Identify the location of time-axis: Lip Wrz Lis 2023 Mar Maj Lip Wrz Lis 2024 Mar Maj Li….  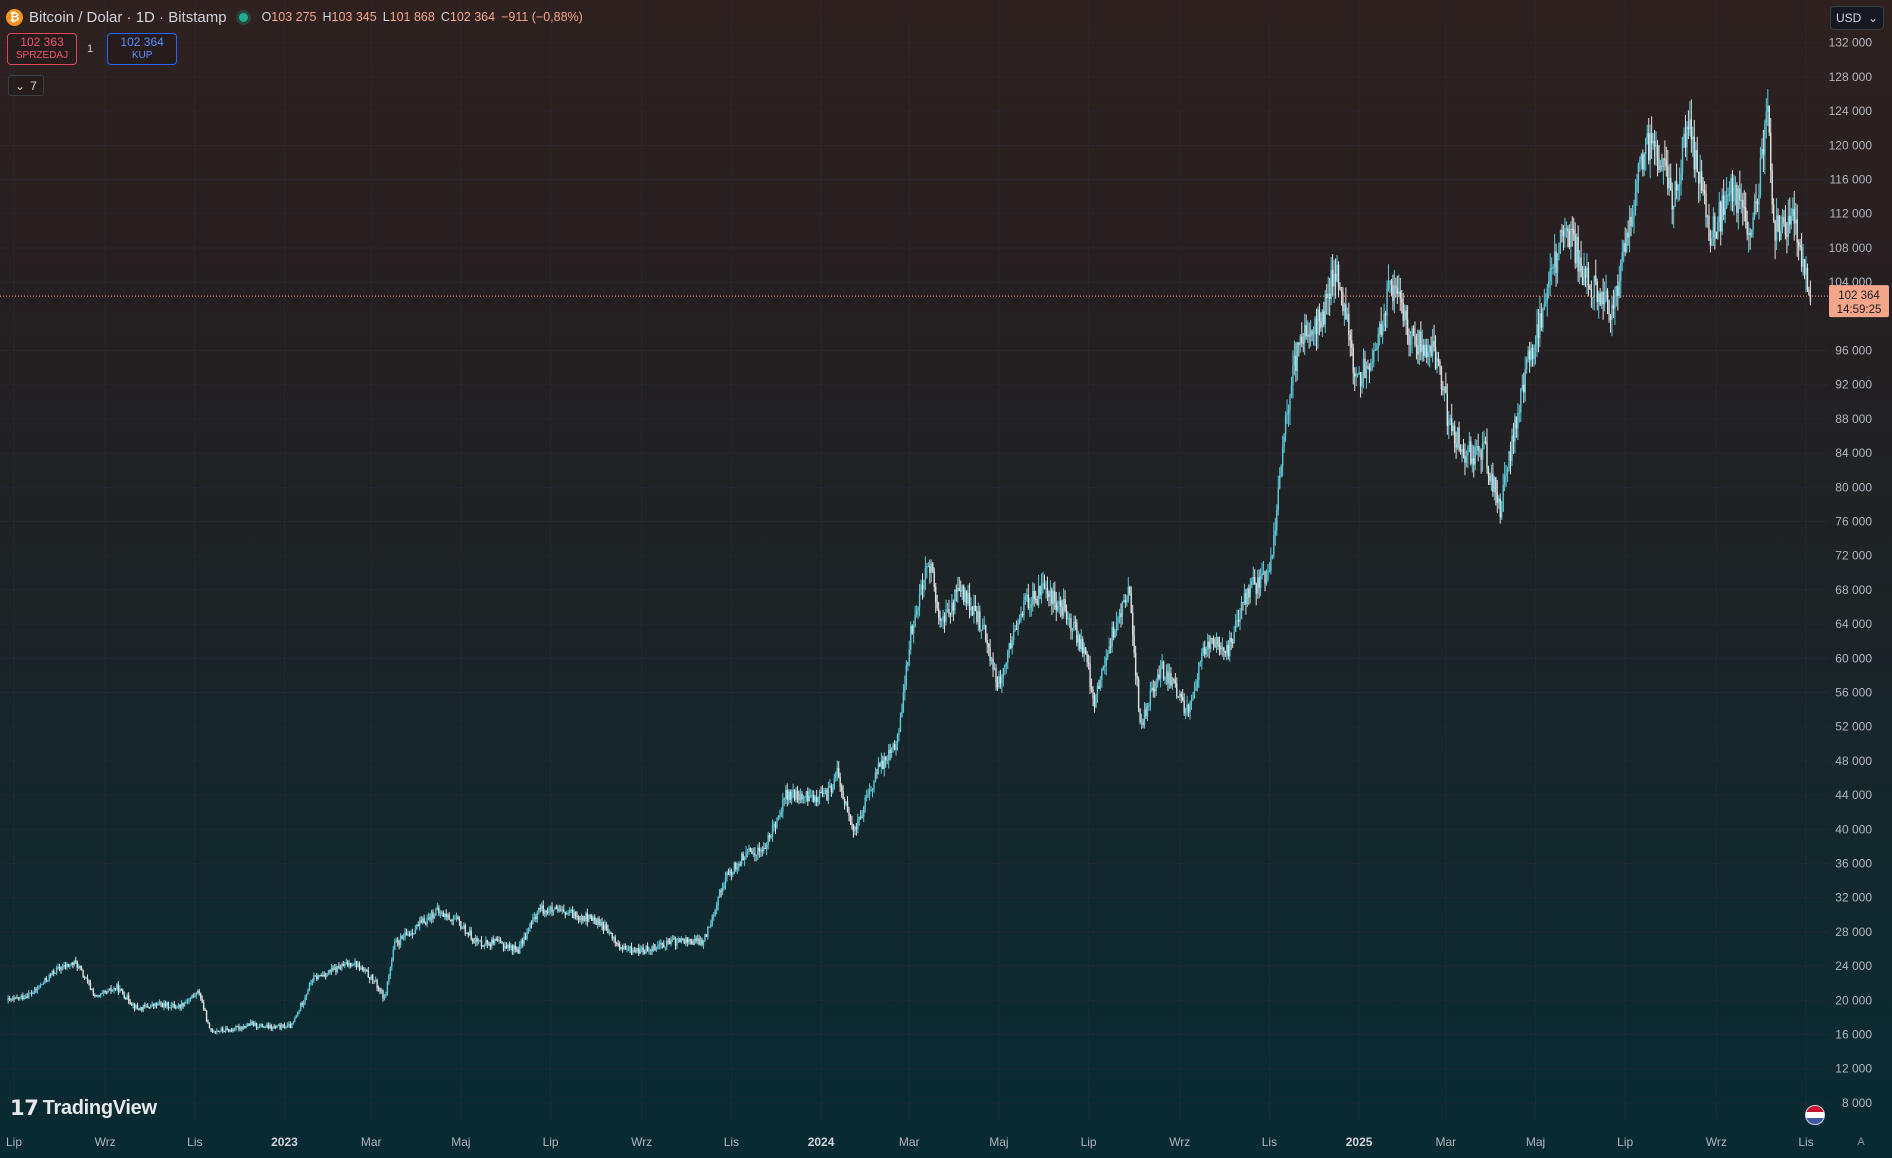
(910, 1142).